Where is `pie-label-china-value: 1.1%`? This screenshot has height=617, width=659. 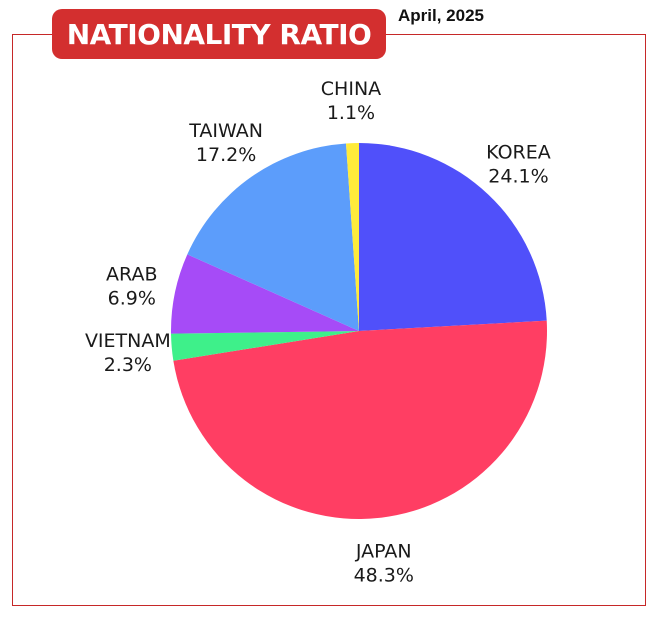 pie-label-china-value: 1.1% is located at coordinates (351, 113).